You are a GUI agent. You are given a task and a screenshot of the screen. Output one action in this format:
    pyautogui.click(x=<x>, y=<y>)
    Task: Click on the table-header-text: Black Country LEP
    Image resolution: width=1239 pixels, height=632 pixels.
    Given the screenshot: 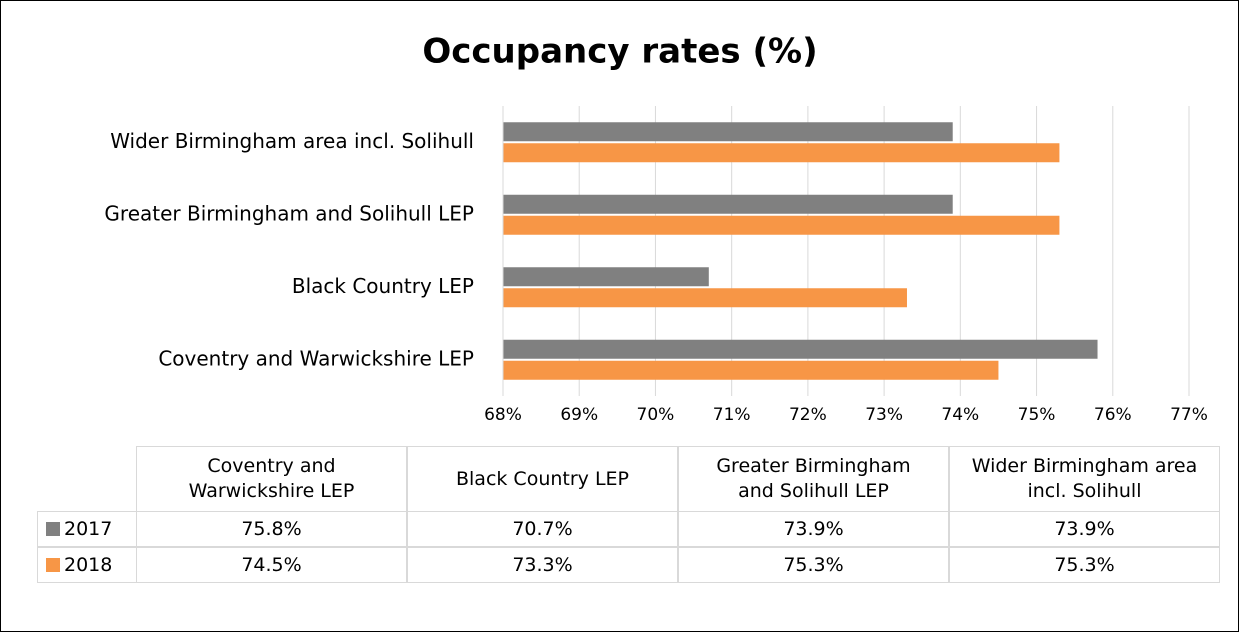 What is the action you would take?
    pyautogui.click(x=542, y=478)
    